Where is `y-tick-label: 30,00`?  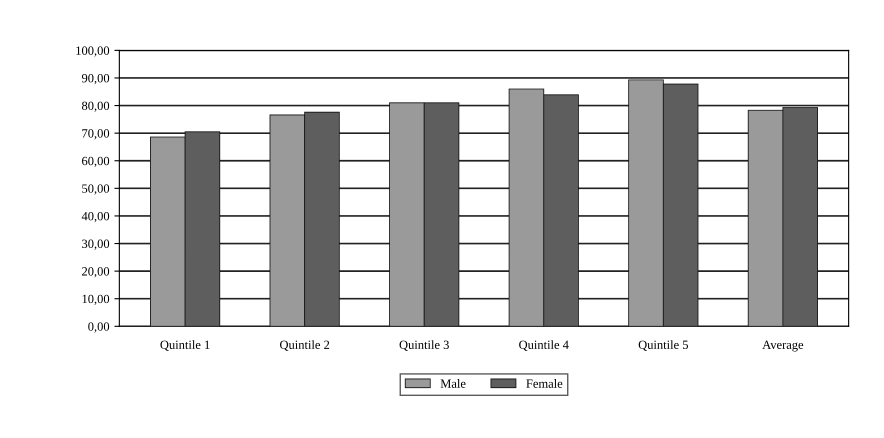 y-tick-label: 30,00 is located at coordinates (96, 245).